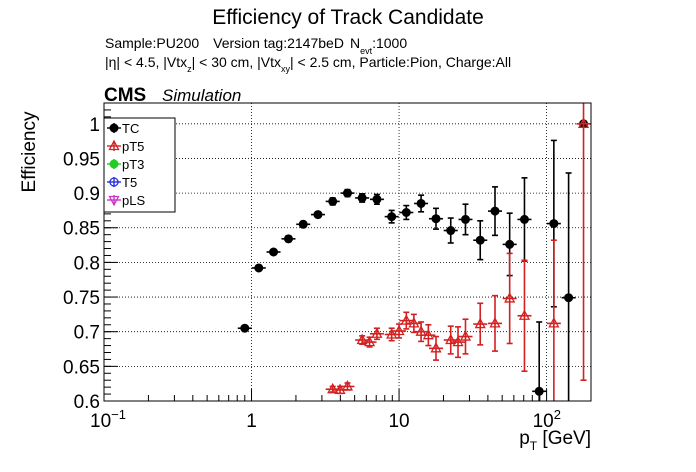 Image resolution: width=696 pixels, height=472 pixels. What do you see at coordinates (146, 62) in the screenshot?
I see `subtitle-cut-a: |η| < 4.5, |Vtx` at bounding box center [146, 62].